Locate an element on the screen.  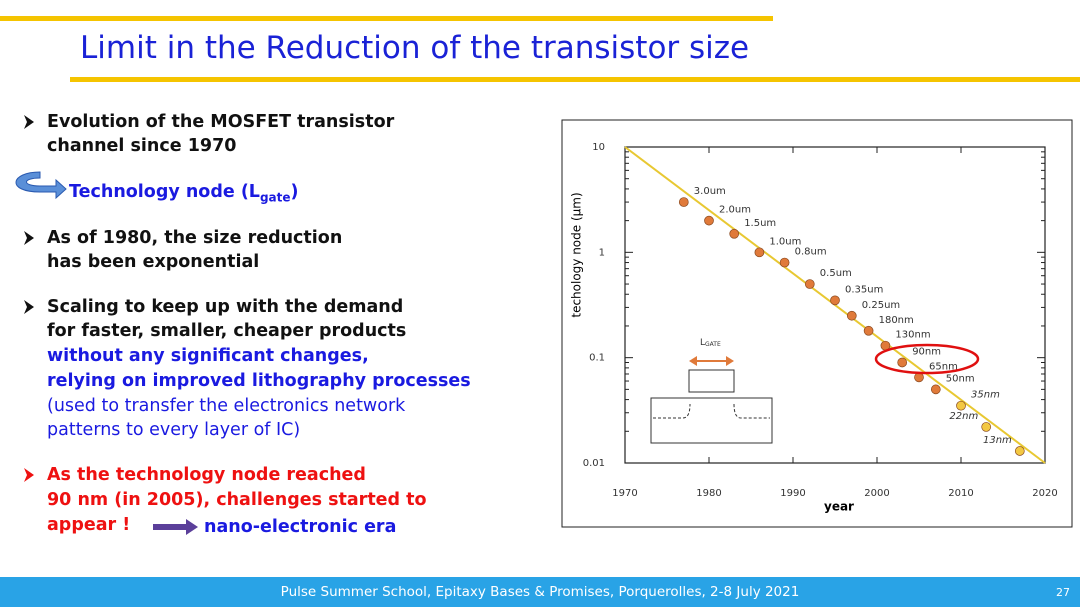
data-label: 65nm is located at coordinates (943, 366).